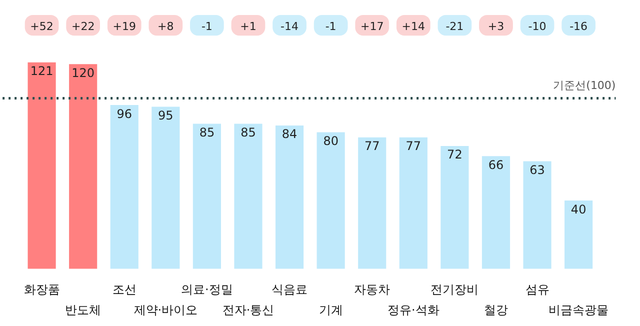 The height and width of the screenshot is (326, 640). Describe the element at coordinates (330, 141) in the screenshot. I see `data-label: 80` at that location.